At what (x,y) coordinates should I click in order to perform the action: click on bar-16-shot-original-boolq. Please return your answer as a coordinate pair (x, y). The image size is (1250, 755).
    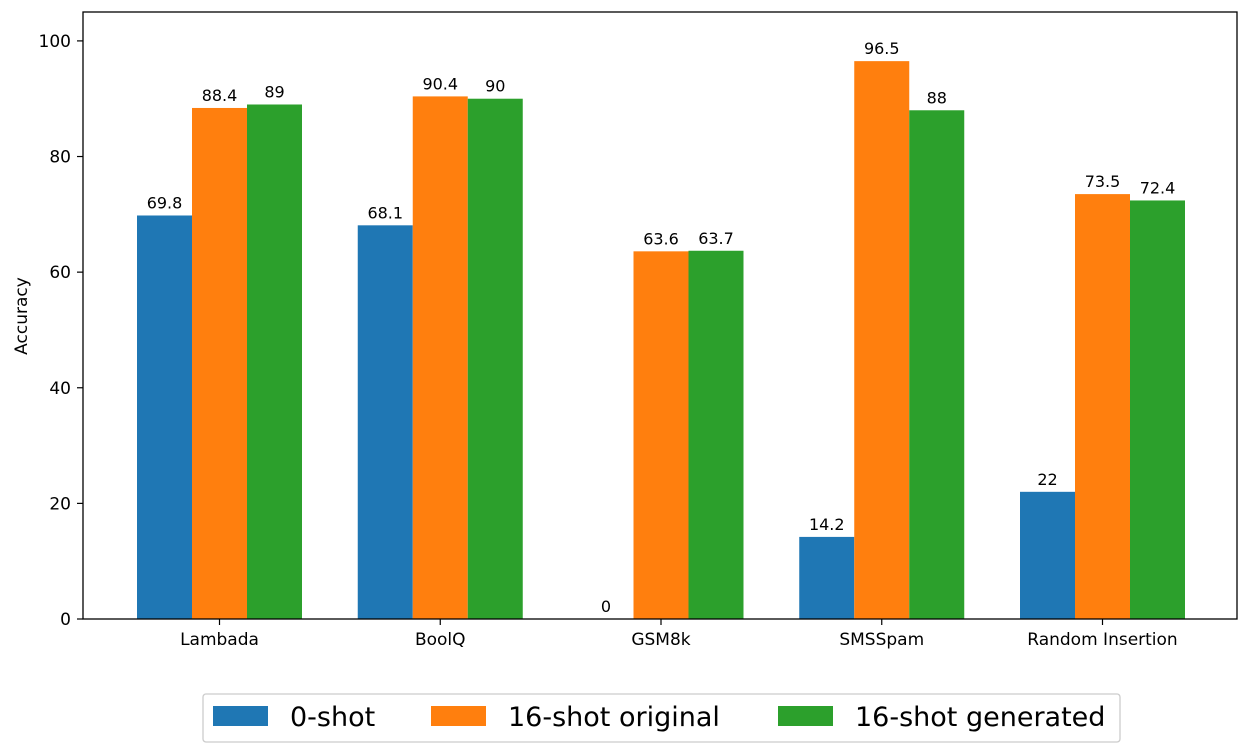
    Looking at the image, I should click on (440, 357).